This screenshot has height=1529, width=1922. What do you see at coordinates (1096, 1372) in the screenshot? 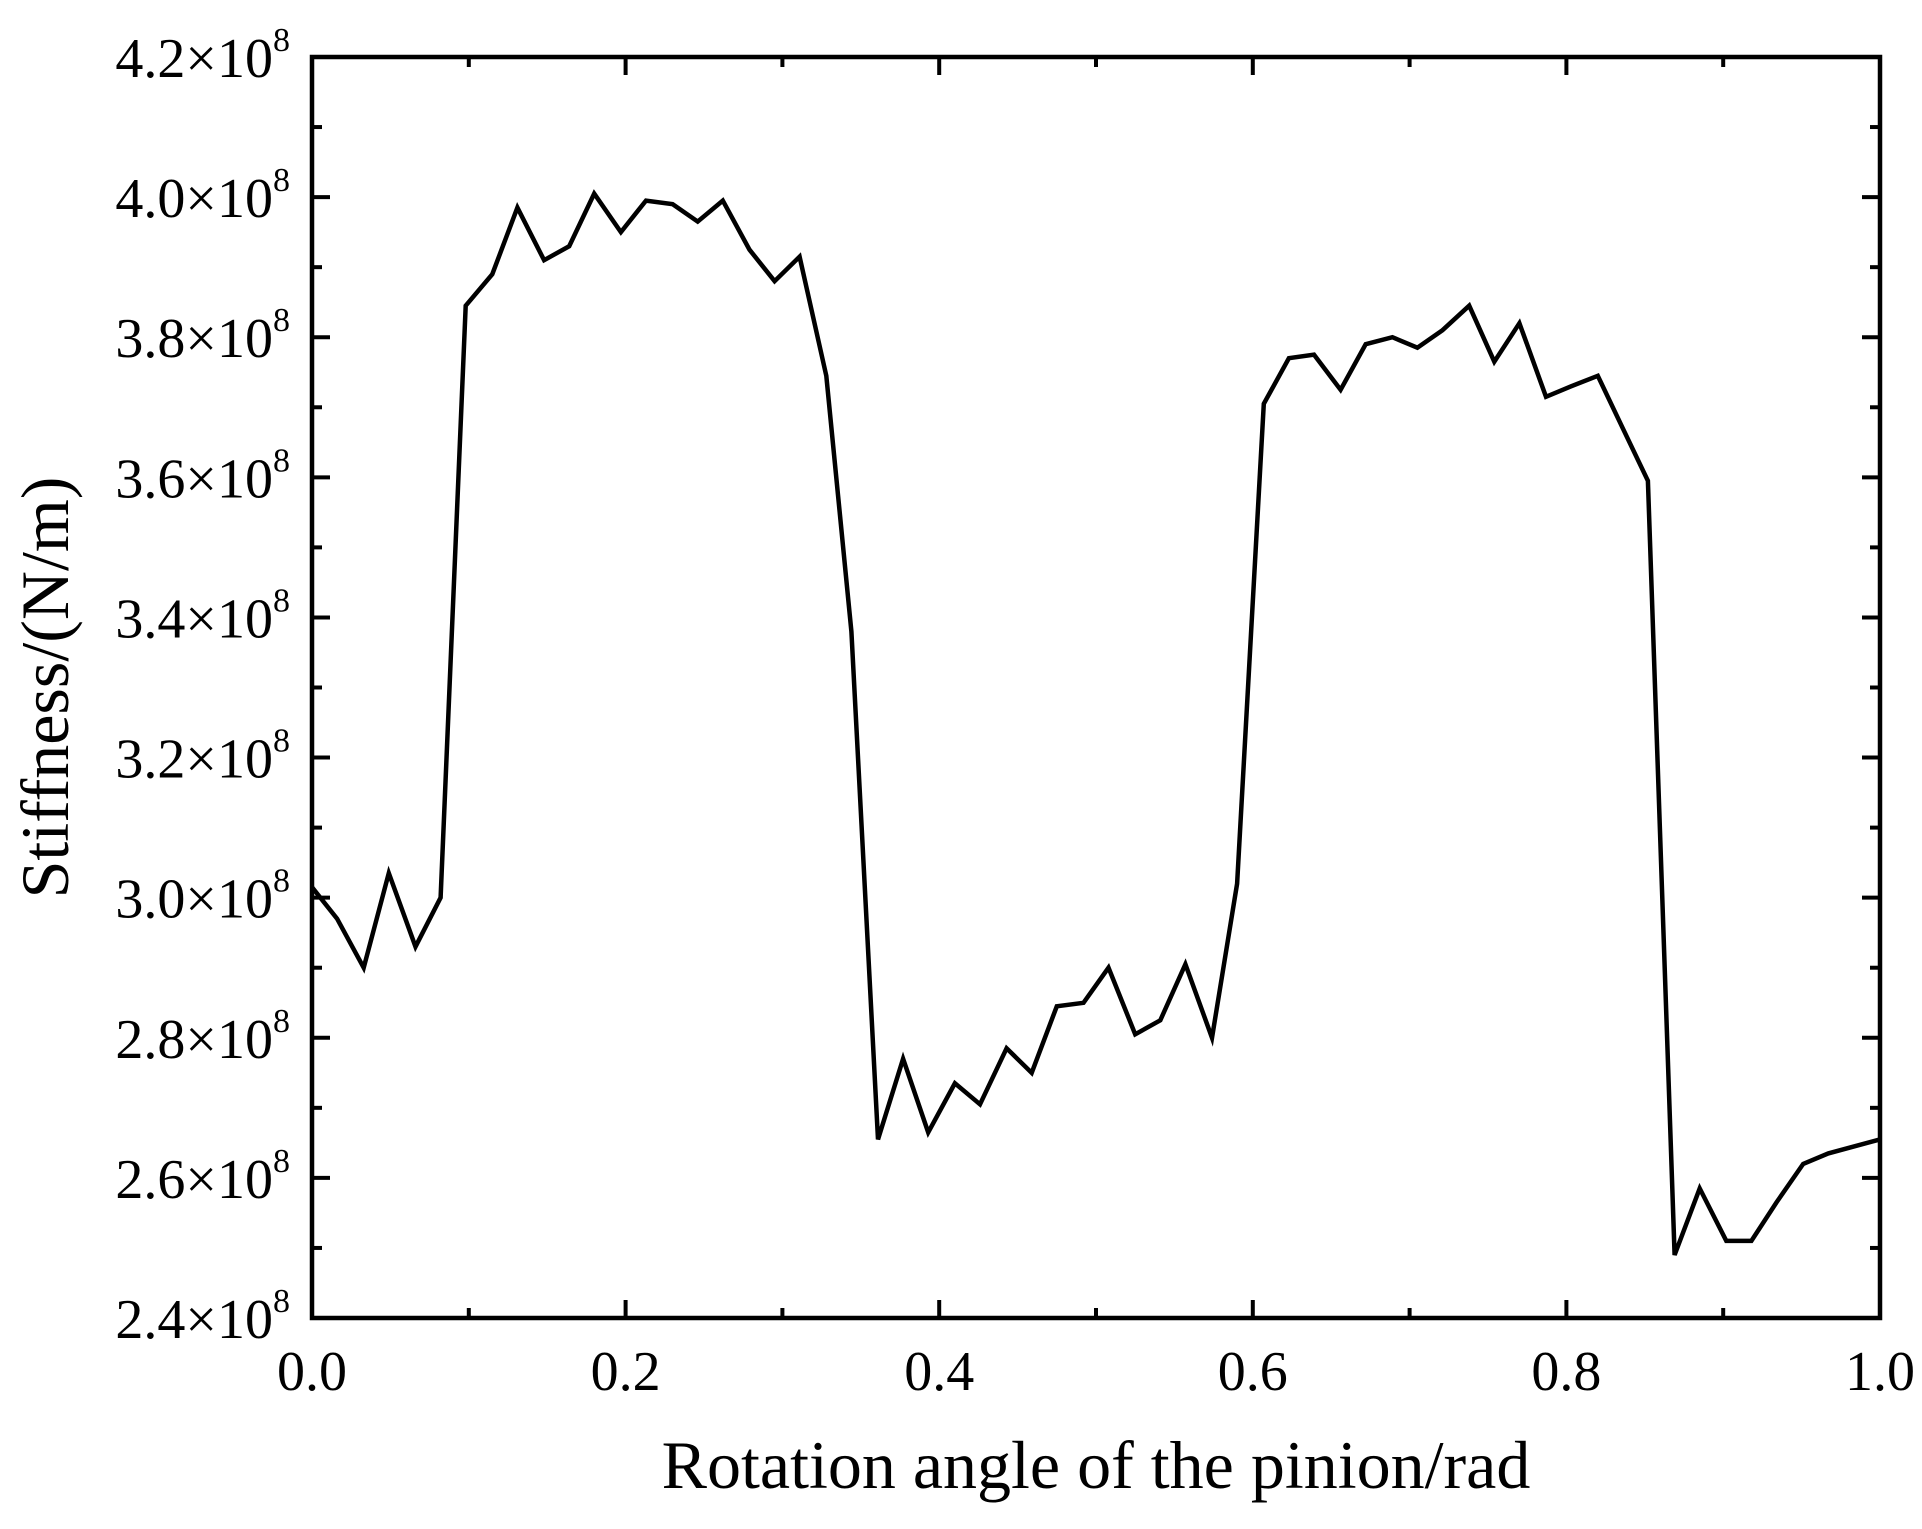
I see `x-axis-tick-labels: 0.0 0.2 0.4 0.6 0.8 1.0` at bounding box center [1096, 1372].